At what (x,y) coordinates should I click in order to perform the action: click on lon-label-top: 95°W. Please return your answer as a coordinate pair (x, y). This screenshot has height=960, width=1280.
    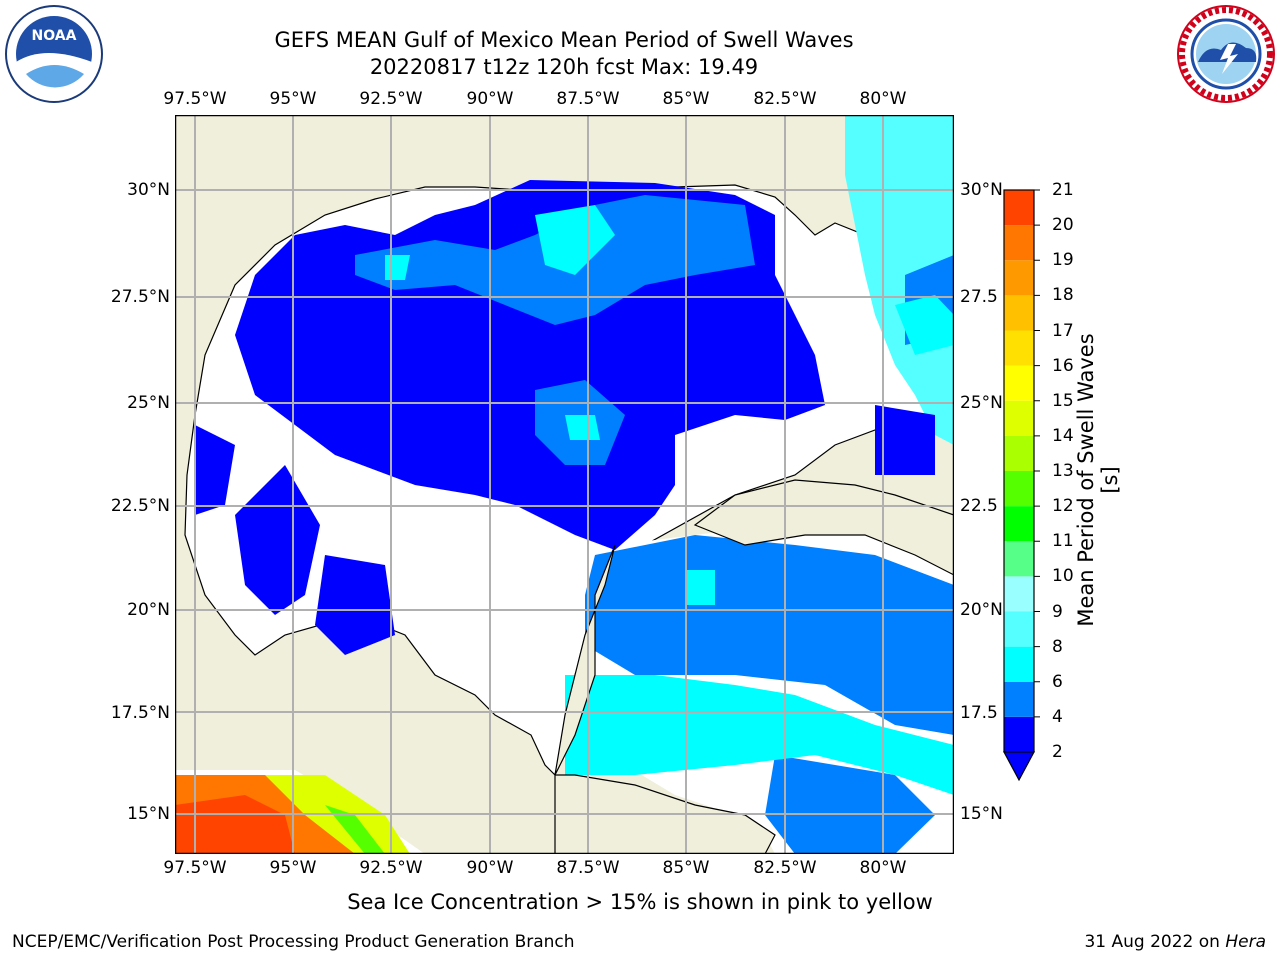
    Looking at the image, I should click on (293, 99).